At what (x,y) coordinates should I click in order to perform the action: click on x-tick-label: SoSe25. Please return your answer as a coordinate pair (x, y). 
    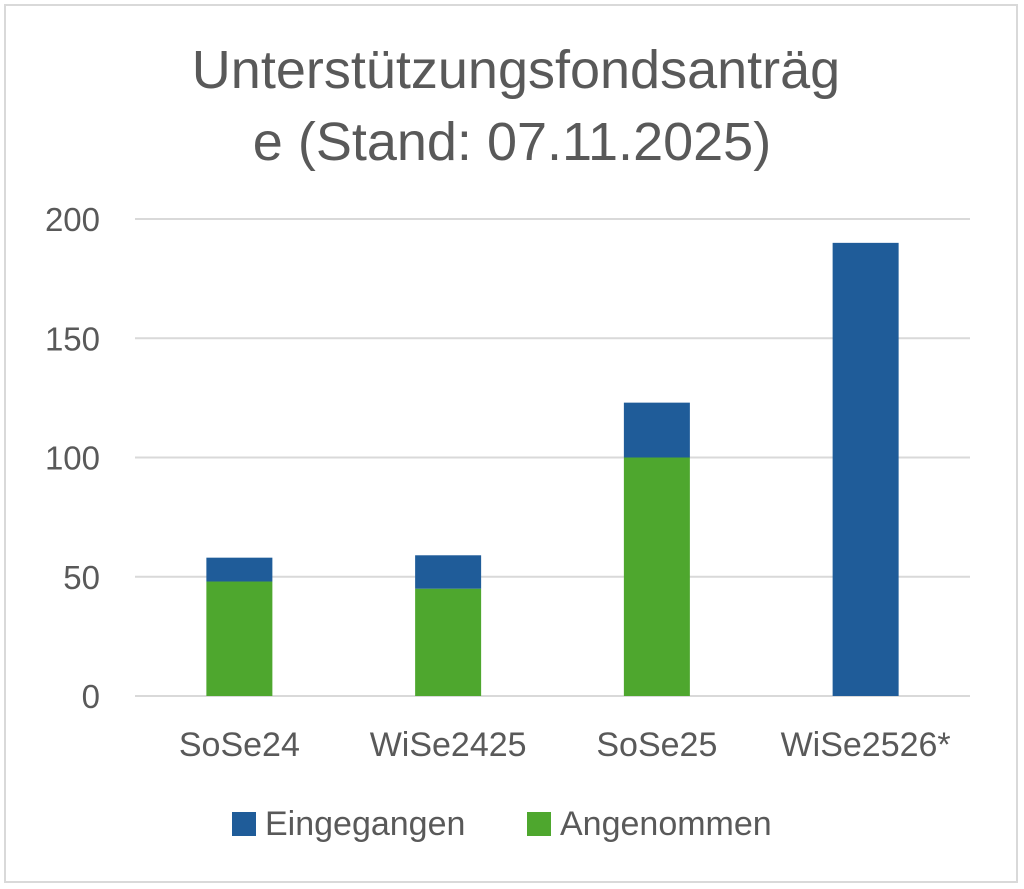
    Looking at the image, I should click on (656, 745).